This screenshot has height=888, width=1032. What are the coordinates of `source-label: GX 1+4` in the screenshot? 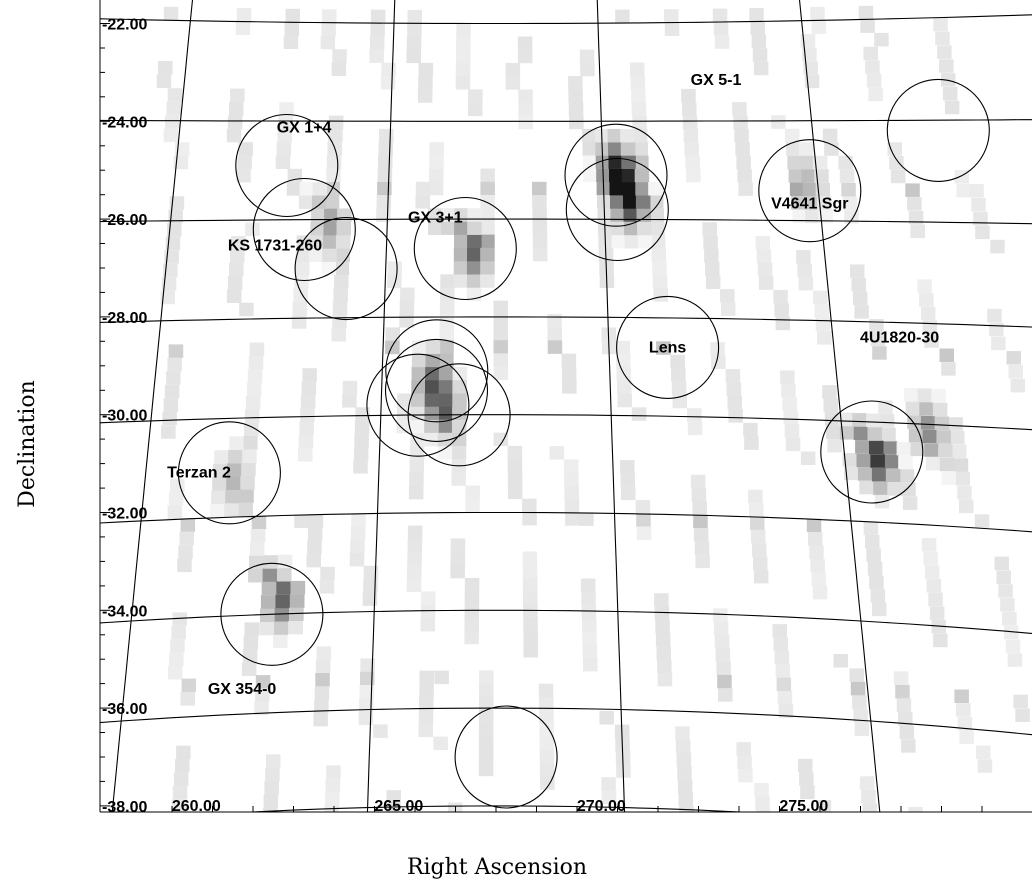 It's located at (304, 128).